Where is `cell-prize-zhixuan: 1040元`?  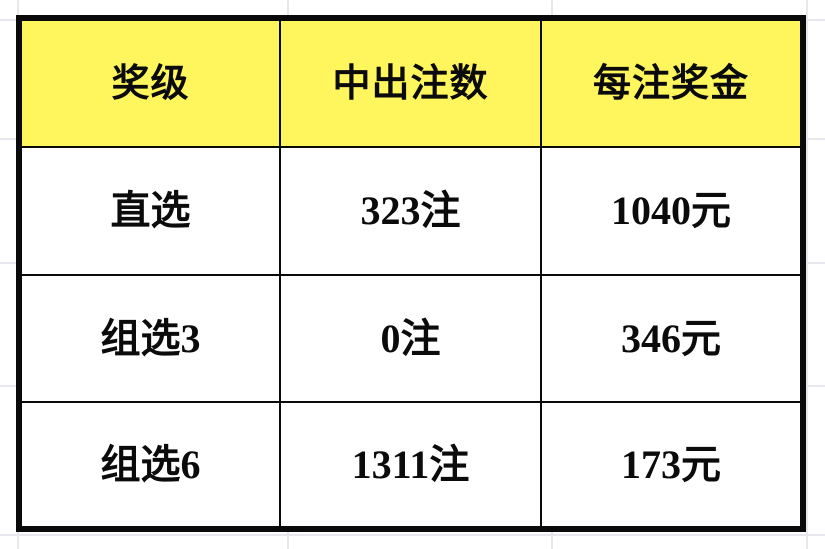
cell-prize-zhixuan: 1040元 is located at coordinates (671, 212).